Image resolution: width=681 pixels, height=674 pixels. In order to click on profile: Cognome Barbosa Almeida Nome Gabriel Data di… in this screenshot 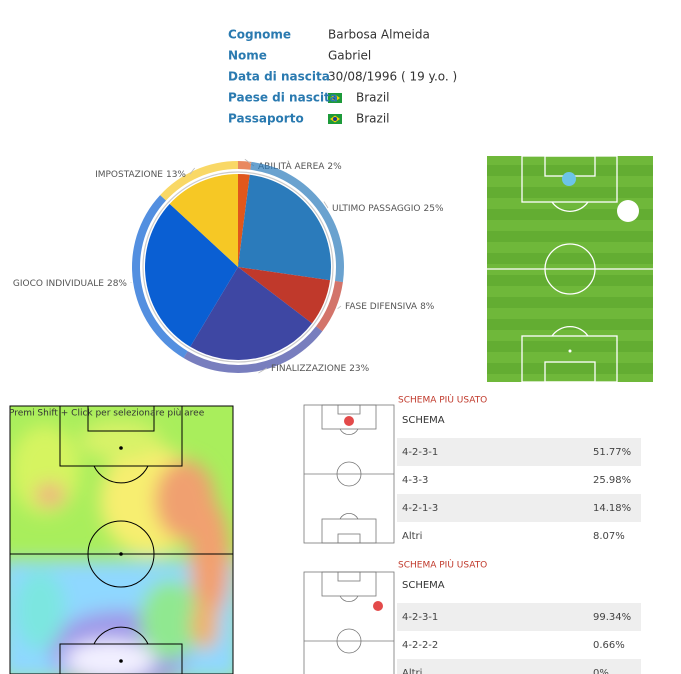, I will do `click(342, 77)`.